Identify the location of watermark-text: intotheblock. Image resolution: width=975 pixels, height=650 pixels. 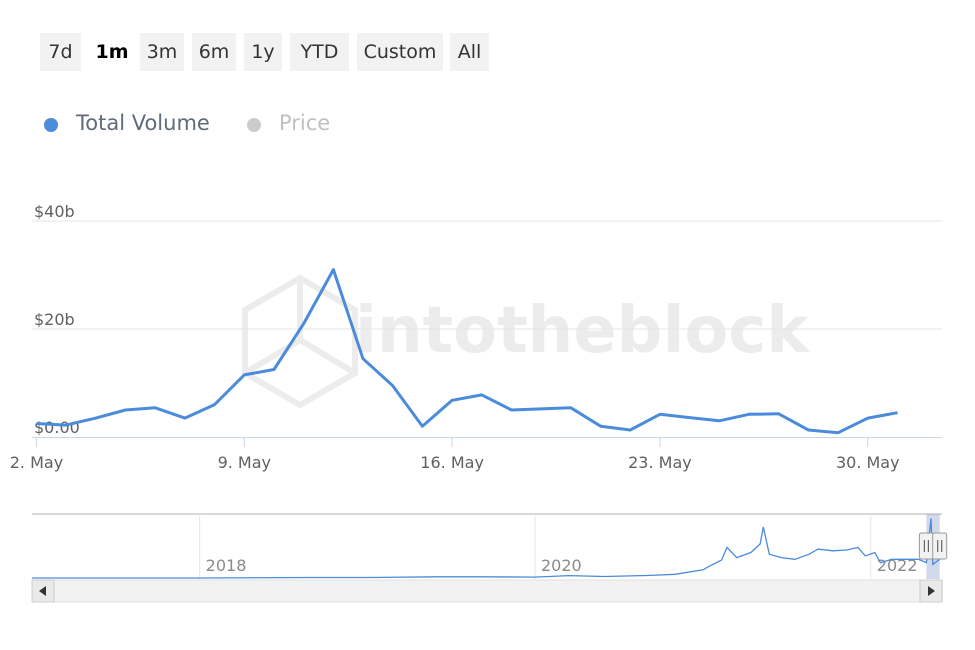
(582, 331).